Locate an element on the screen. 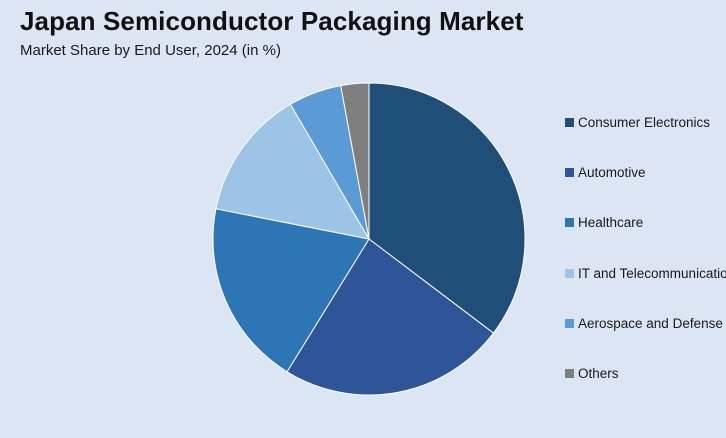 The width and height of the screenshot is (726, 438). legend-item-aerospace-and-defense: Aerospace and Defense is located at coordinates (645, 324).